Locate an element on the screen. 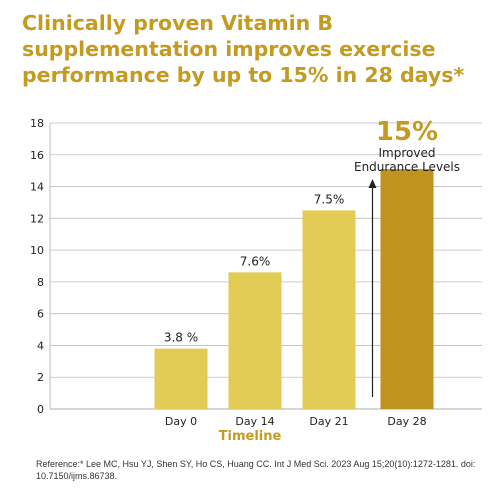 The height and width of the screenshot is (500, 500). highlight-caption-line1: Improved is located at coordinates (407, 153).